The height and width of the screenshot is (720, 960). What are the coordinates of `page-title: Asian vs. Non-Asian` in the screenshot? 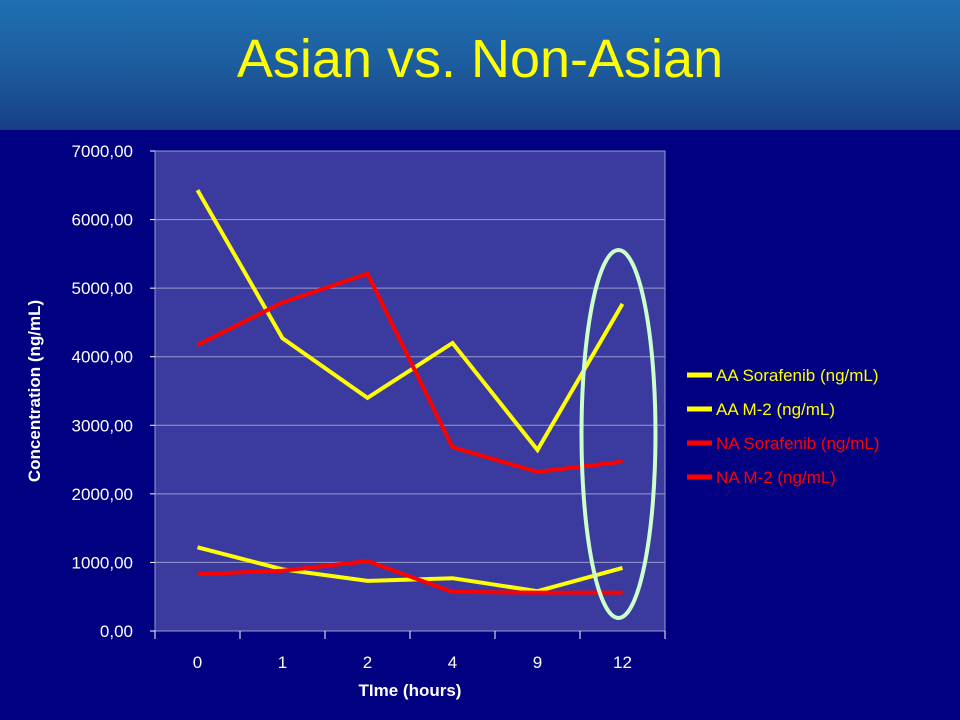 It's located at (480, 59).